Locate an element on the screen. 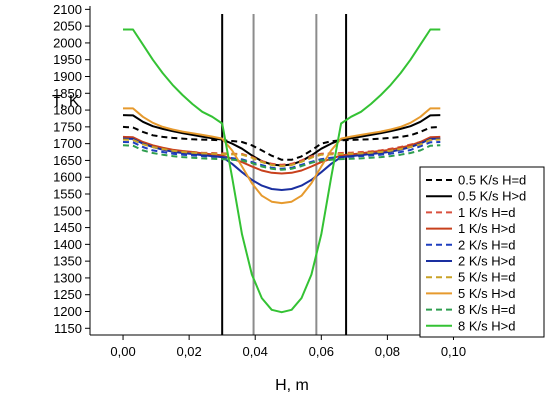 The image size is (550, 400). y-tick-label: 1850 is located at coordinates (67, 93).